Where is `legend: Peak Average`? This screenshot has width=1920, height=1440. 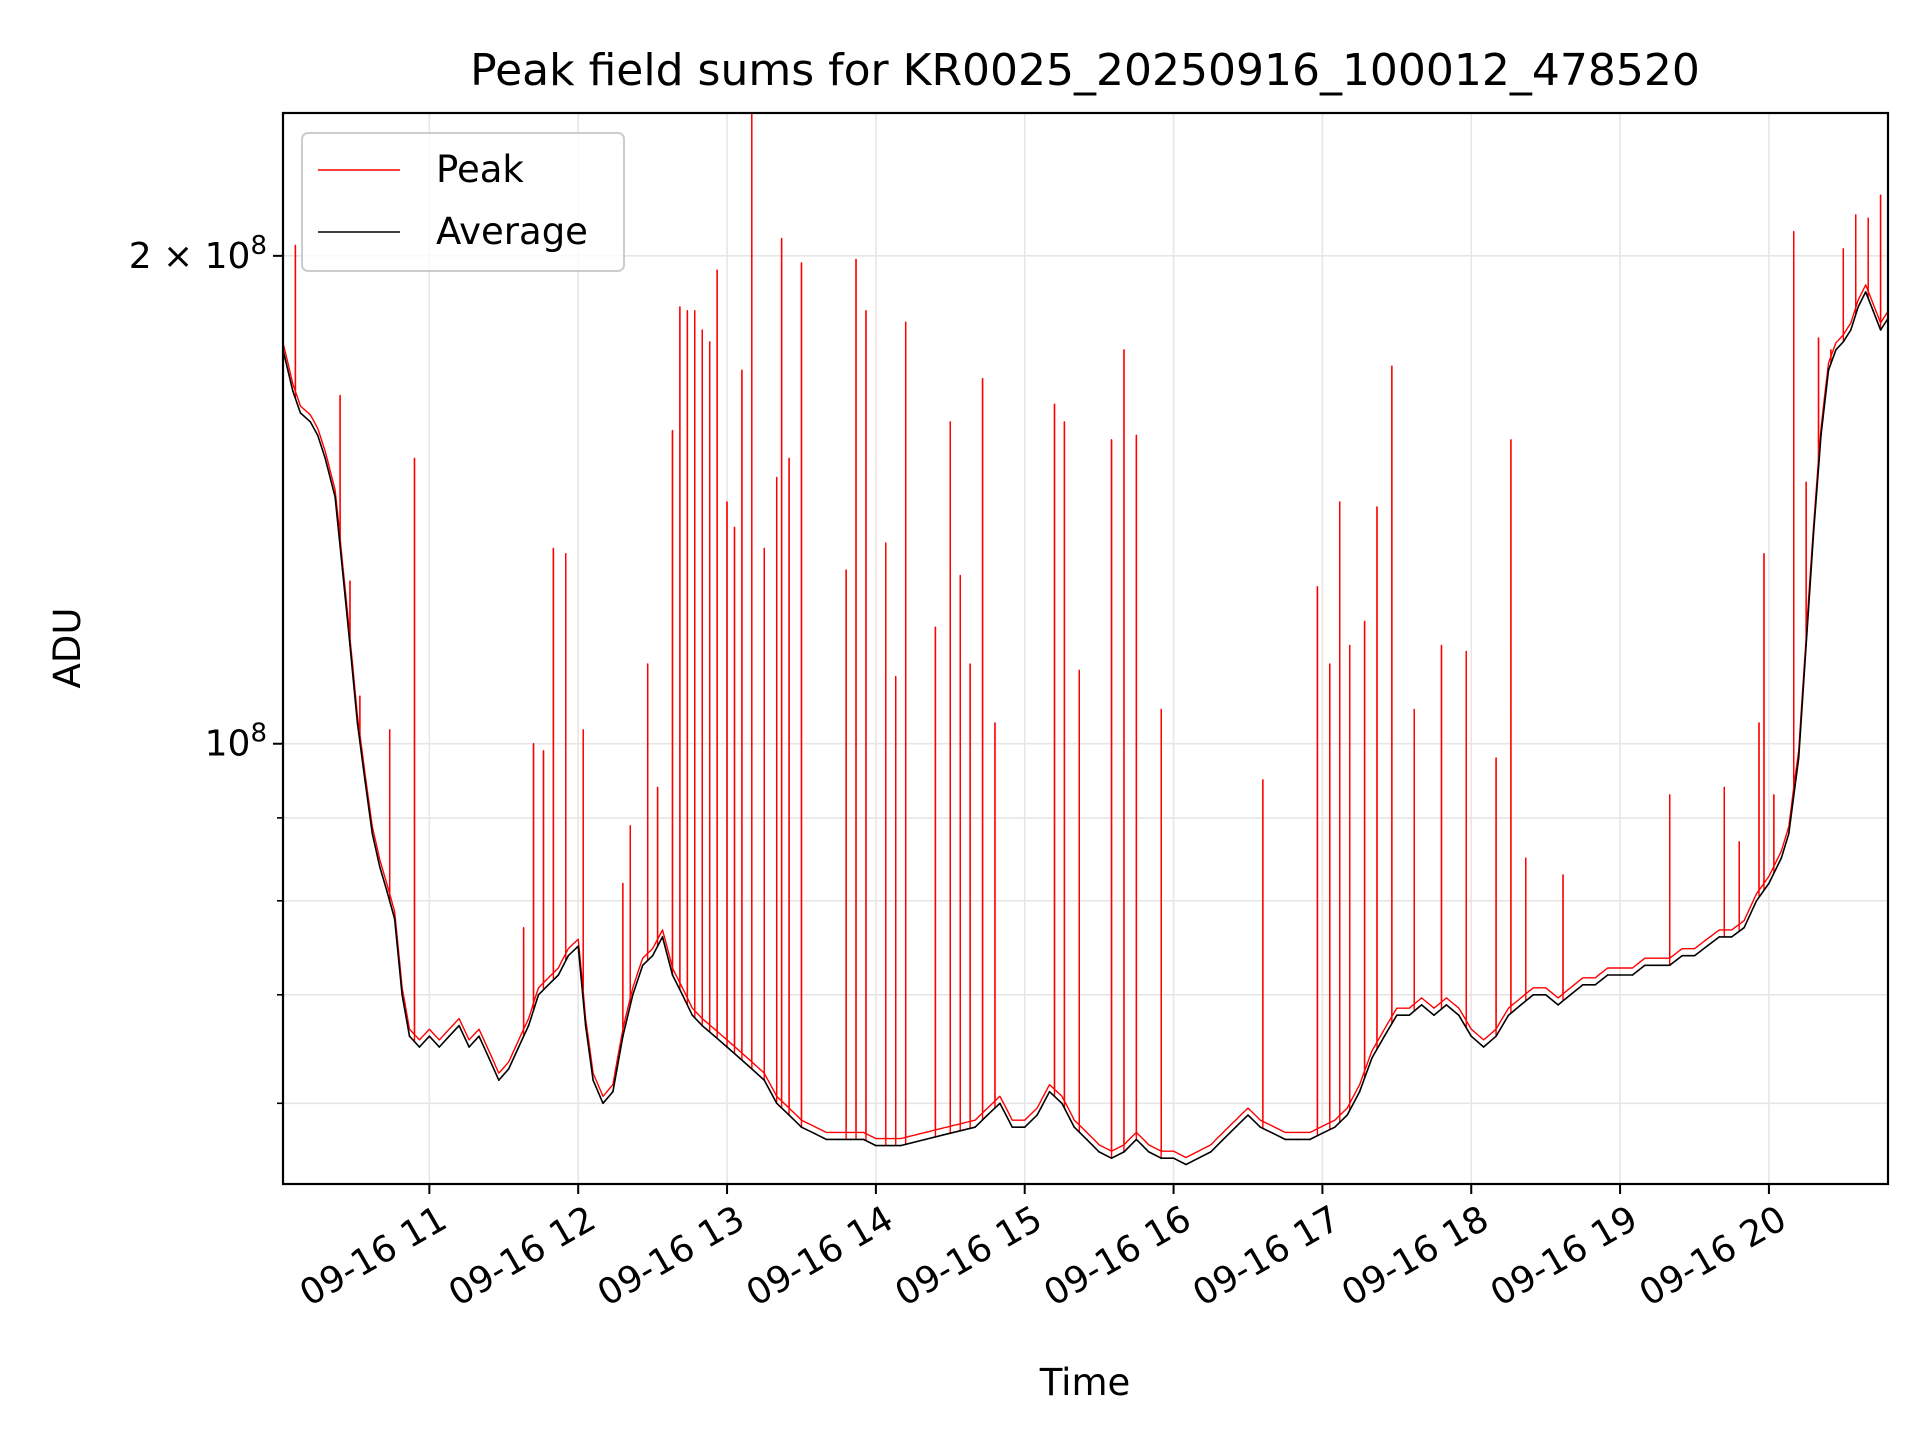 legend: Peak Average is located at coordinates (463, 202).